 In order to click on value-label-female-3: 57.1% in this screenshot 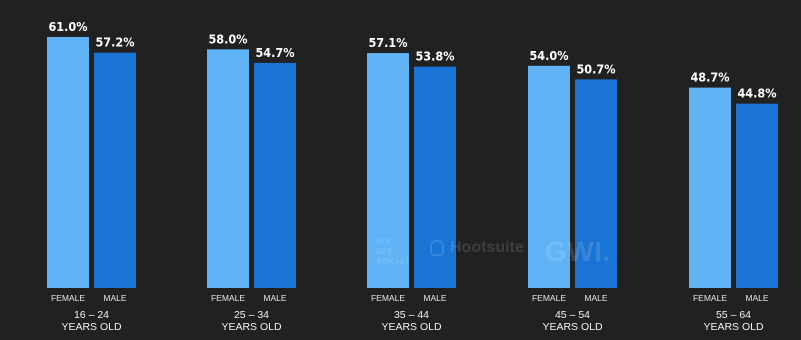, I will do `click(387, 42)`.